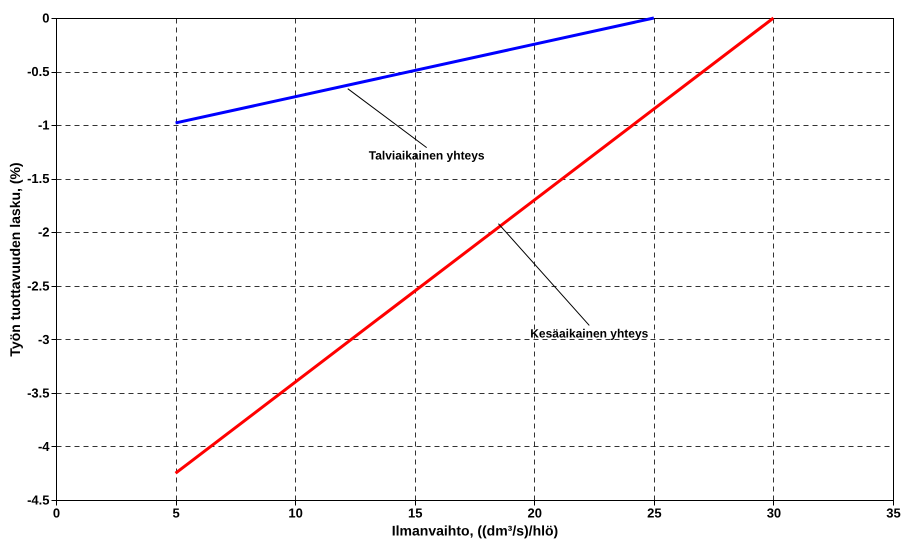  What do you see at coordinates (46, 18) in the screenshot?
I see `y-tick-label: 0` at bounding box center [46, 18].